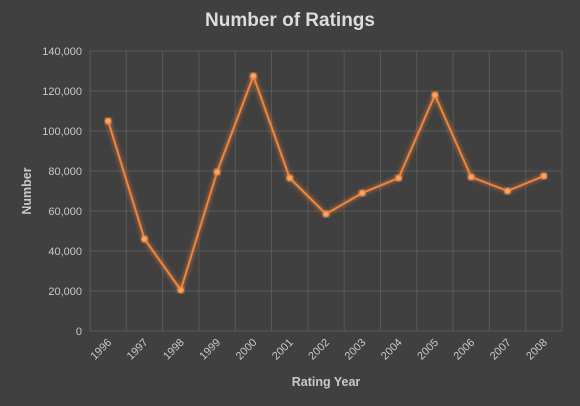 This screenshot has height=406, width=580. I want to click on x-tick-label: 2008, so click(537, 350).